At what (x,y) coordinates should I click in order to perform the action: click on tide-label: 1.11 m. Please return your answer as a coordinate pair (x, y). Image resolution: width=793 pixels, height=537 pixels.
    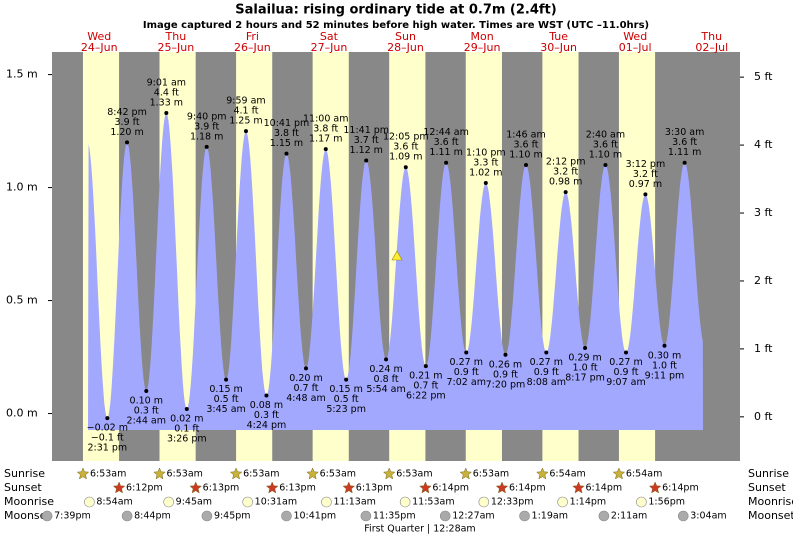
    Looking at the image, I should click on (445, 152).